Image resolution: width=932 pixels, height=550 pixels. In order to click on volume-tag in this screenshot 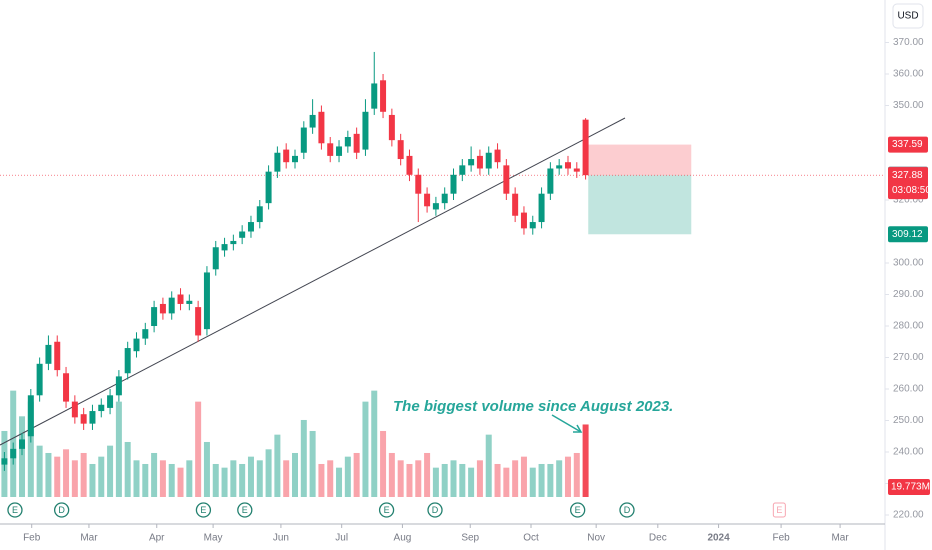, I will do `click(909, 487)`.